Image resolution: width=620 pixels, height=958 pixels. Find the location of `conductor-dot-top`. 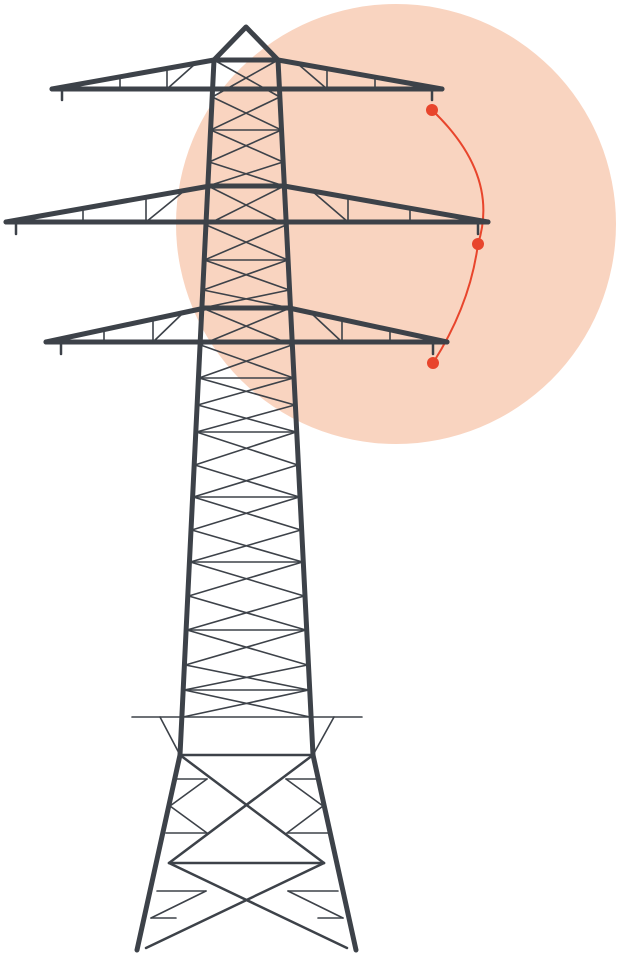

conductor-dot-top is located at coordinates (432, 110).